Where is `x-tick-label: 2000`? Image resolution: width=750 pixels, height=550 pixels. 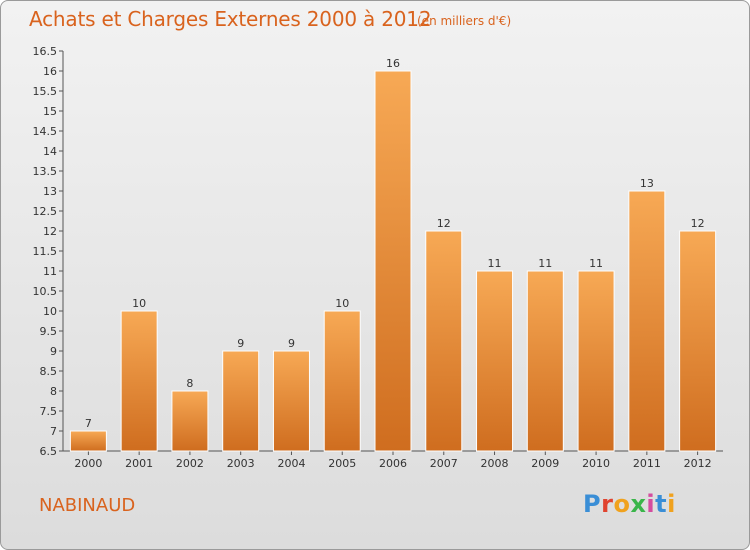 x-tick-label: 2000 is located at coordinates (88, 463).